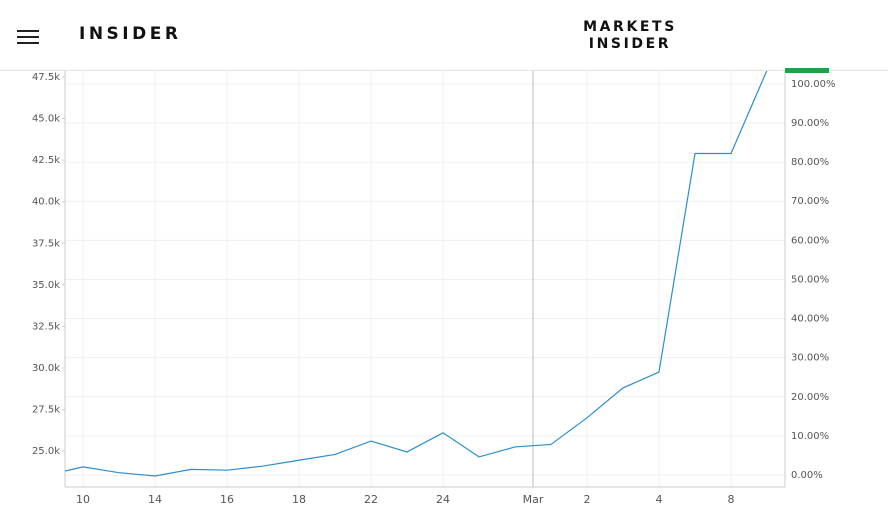 The image size is (888, 528). What do you see at coordinates (813, 84) in the screenshot?
I see `y2-tick-label: 100.00%` at bounding box center [813, 84].